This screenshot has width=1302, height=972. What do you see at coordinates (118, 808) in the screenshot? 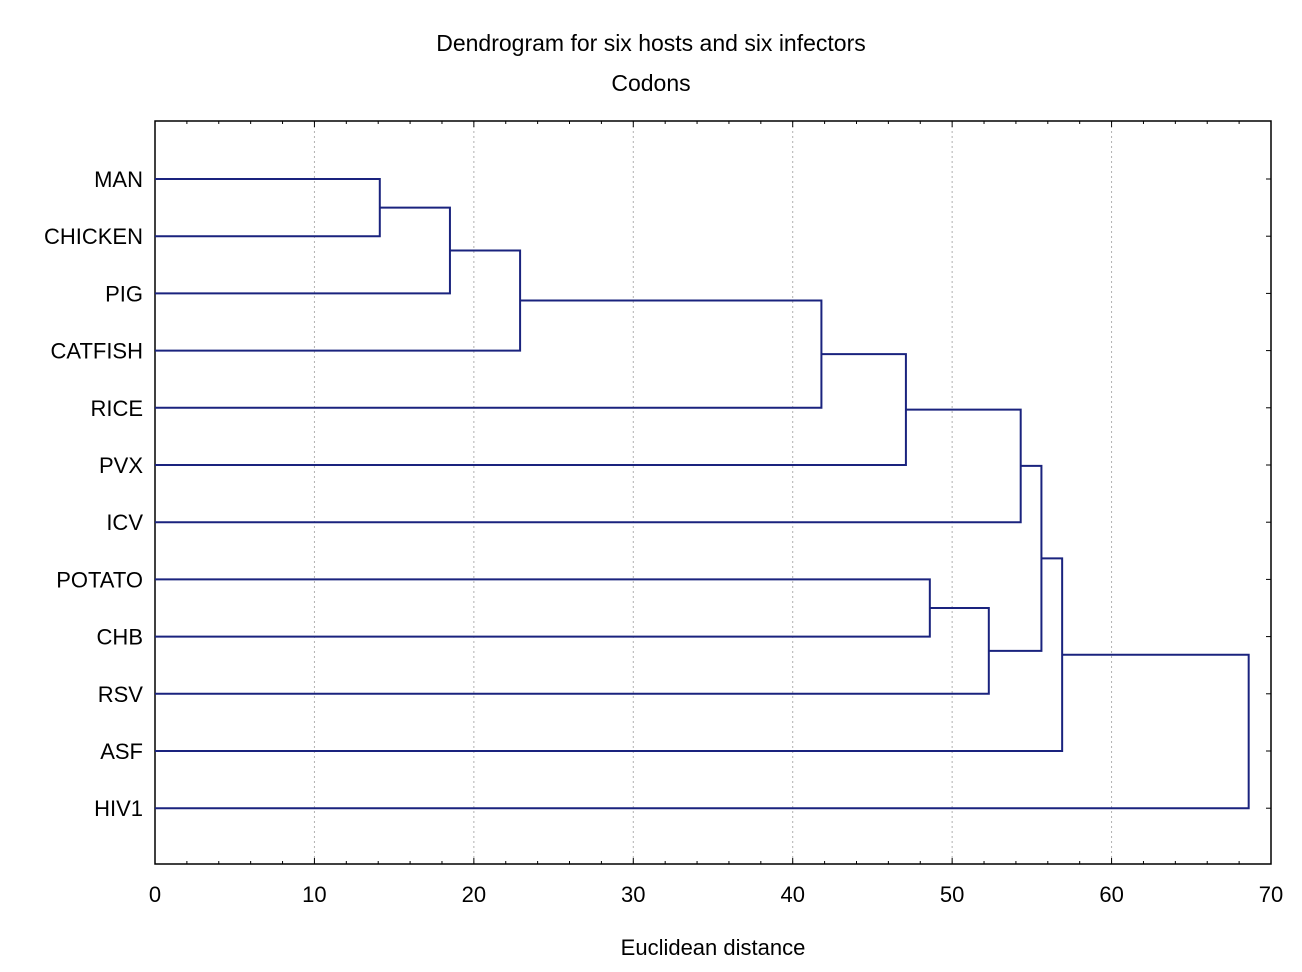
I see `leaf-label-hiv1: HIV1` at bounding box center [118, 808].